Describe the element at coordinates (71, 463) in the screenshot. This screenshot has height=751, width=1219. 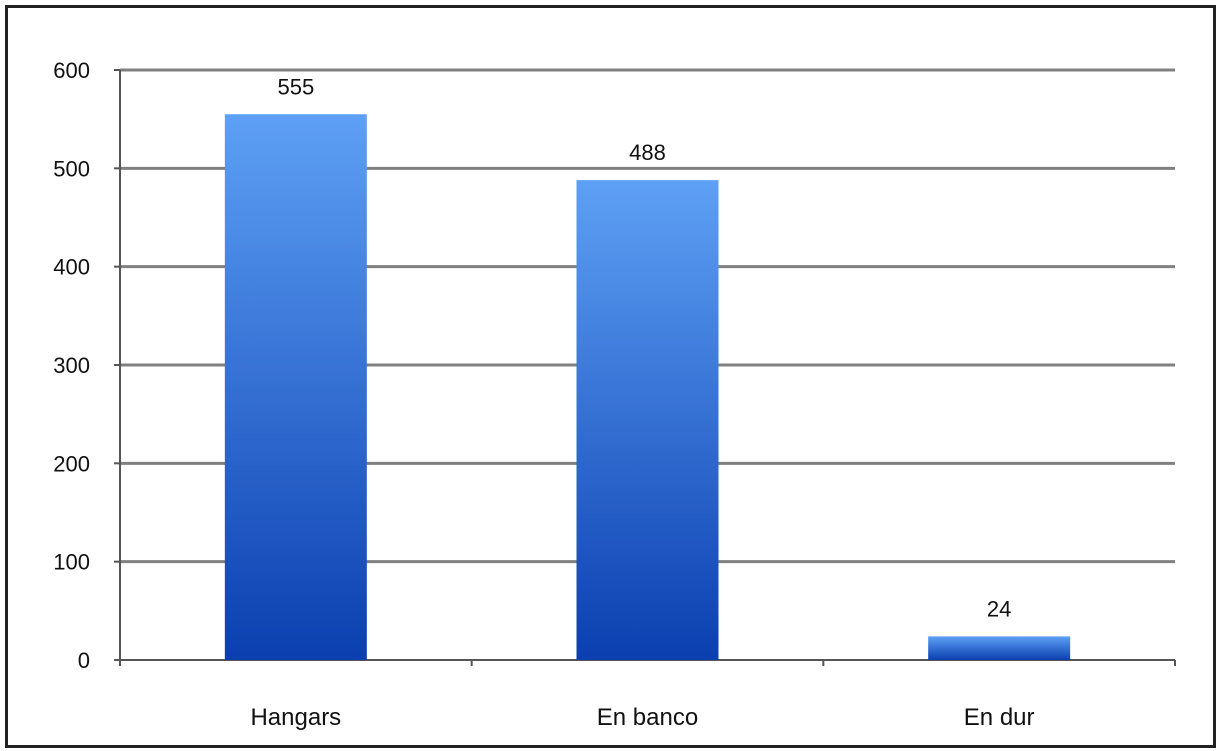
I see `y-tick-label: 200` at that location.